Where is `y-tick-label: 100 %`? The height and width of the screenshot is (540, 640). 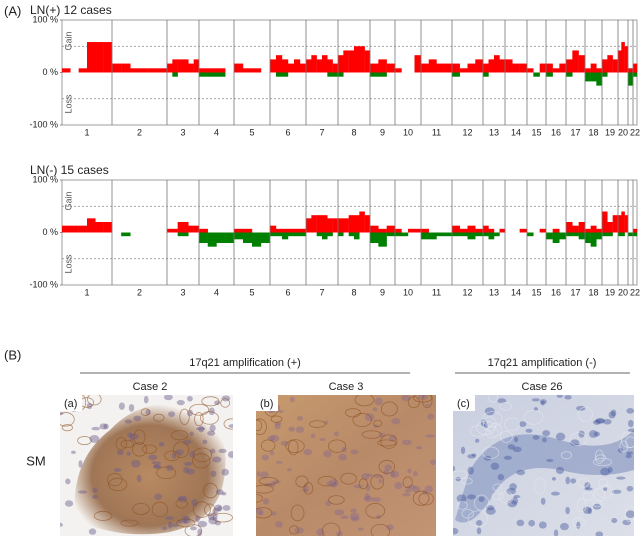 y-tick-label: 100 % is located at coordinates (45, 19).